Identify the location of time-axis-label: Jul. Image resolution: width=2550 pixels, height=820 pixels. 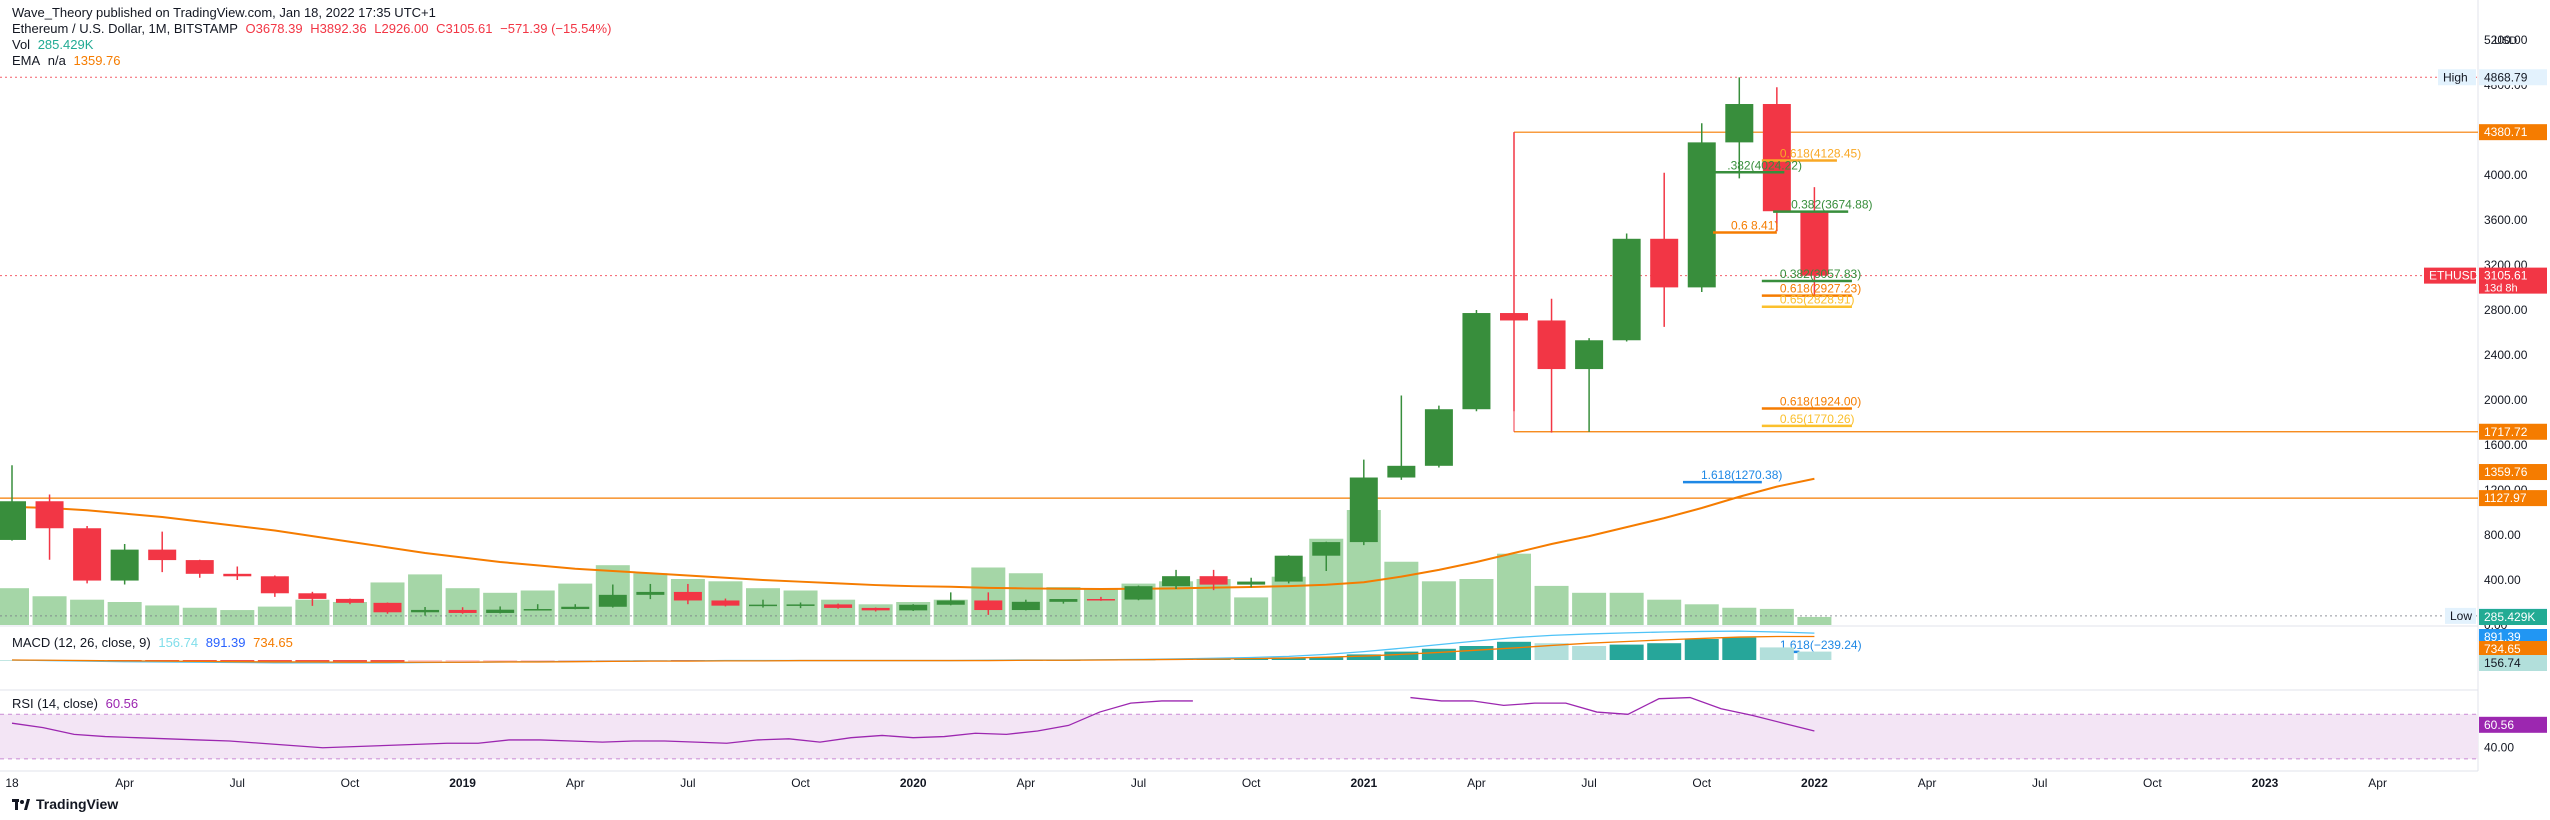
(1588, 783).